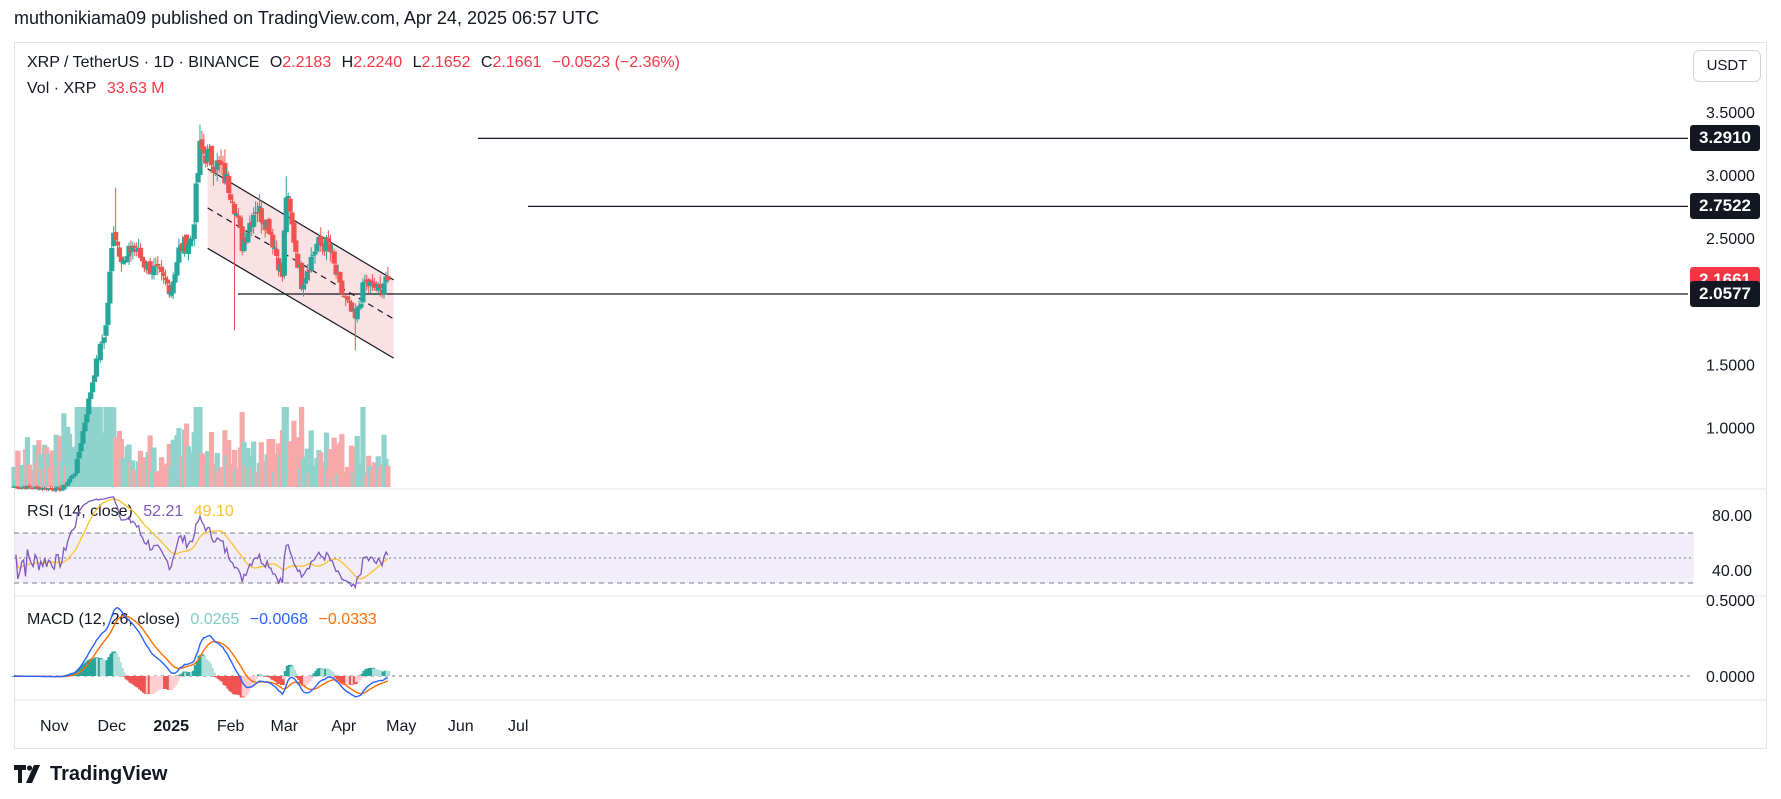 The height and width of the screenshot is (799, 1781). Describe the element at coordinates (133, 512) in the screenshot. I see `rsi-legend: RSI (14, close) 52.21 49.10` at that location.